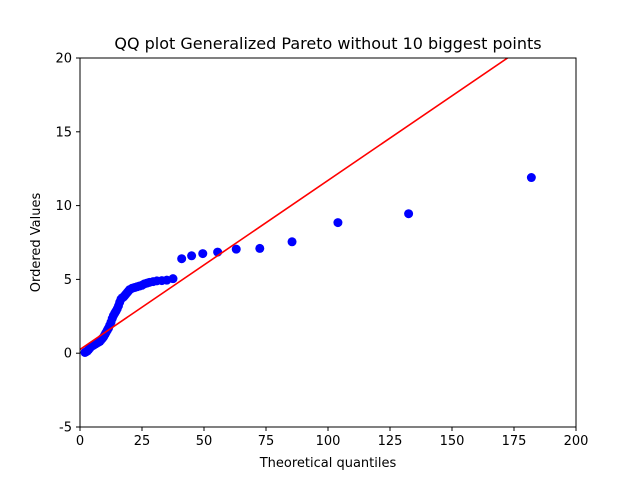  I want to click on y-tick-label: 15, so click(63, 132).